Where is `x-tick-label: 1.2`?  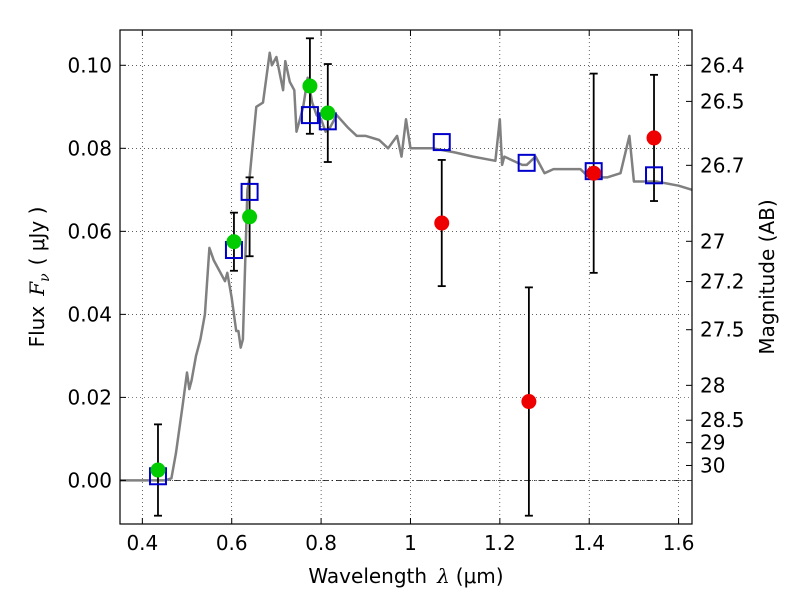 x-tick-label: 1.2 is located at coordinates (500, 543).